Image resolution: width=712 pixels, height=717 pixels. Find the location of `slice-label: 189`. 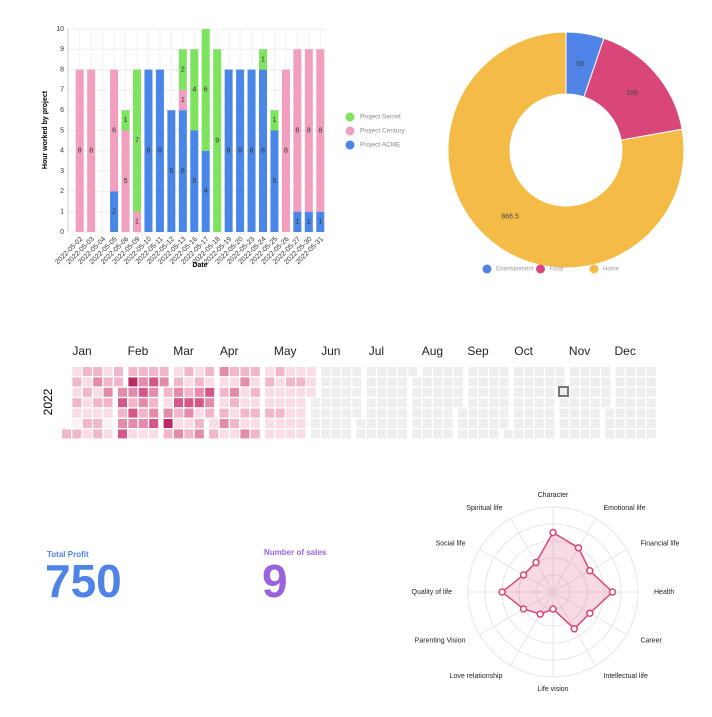

slice-label: 189 is located at coordinates (632, 93).